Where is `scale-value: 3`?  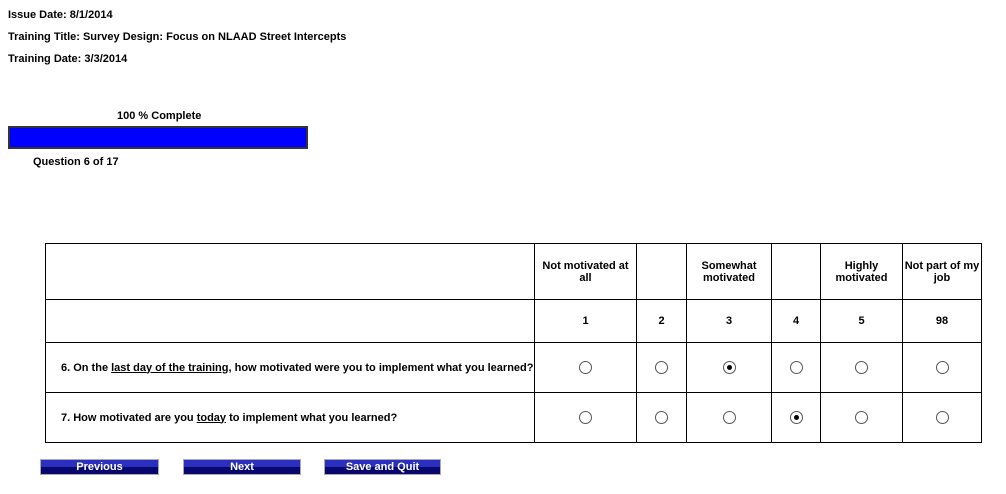
scale-value: 3 is located at coordinates (729, 321).